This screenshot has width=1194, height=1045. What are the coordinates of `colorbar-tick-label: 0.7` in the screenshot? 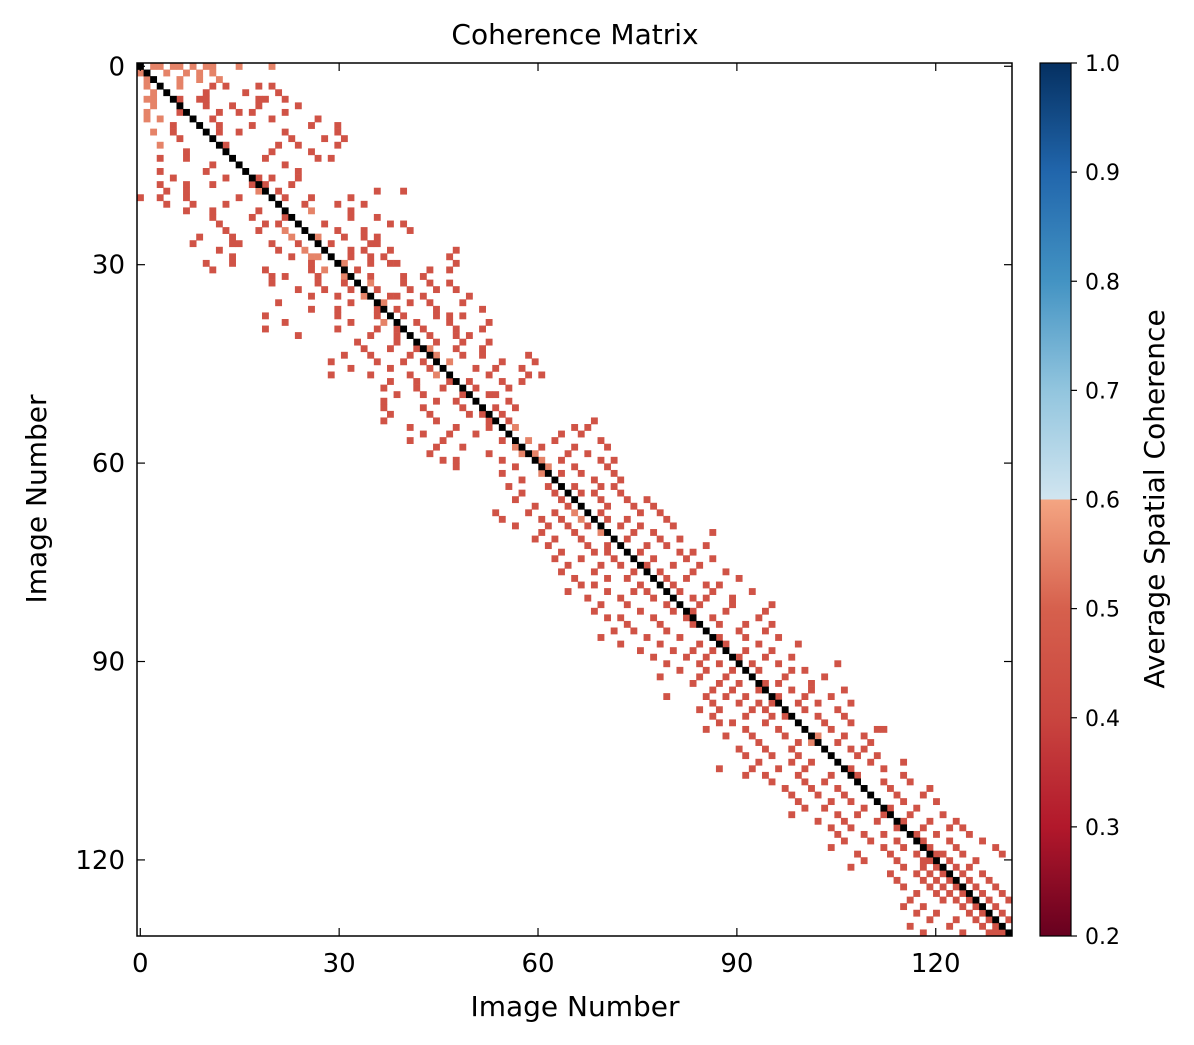 It's located at (1102, 391).